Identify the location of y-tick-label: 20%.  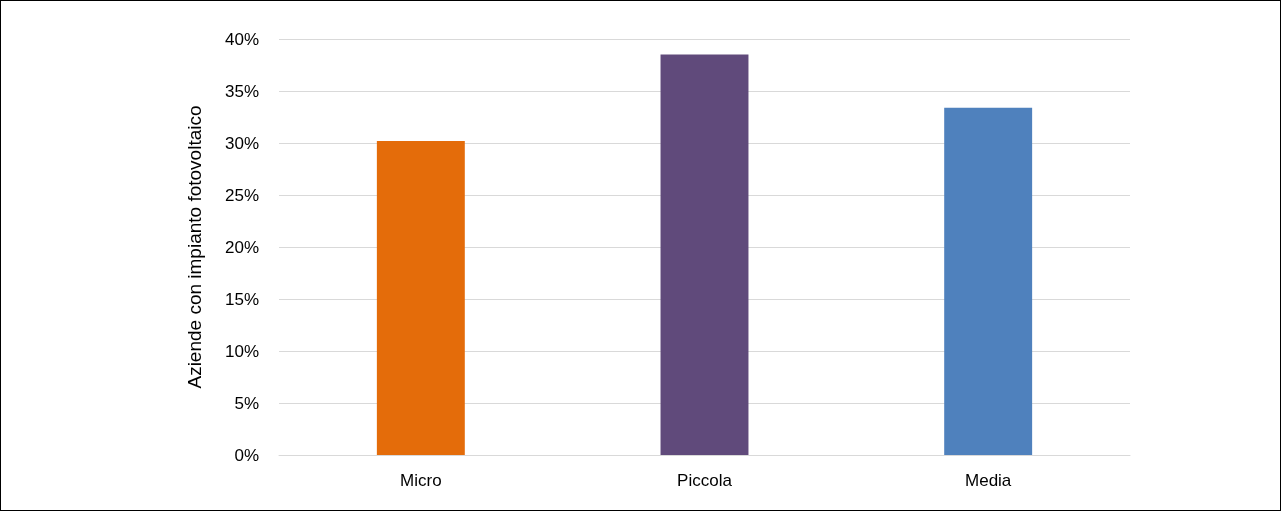
(241, 247).